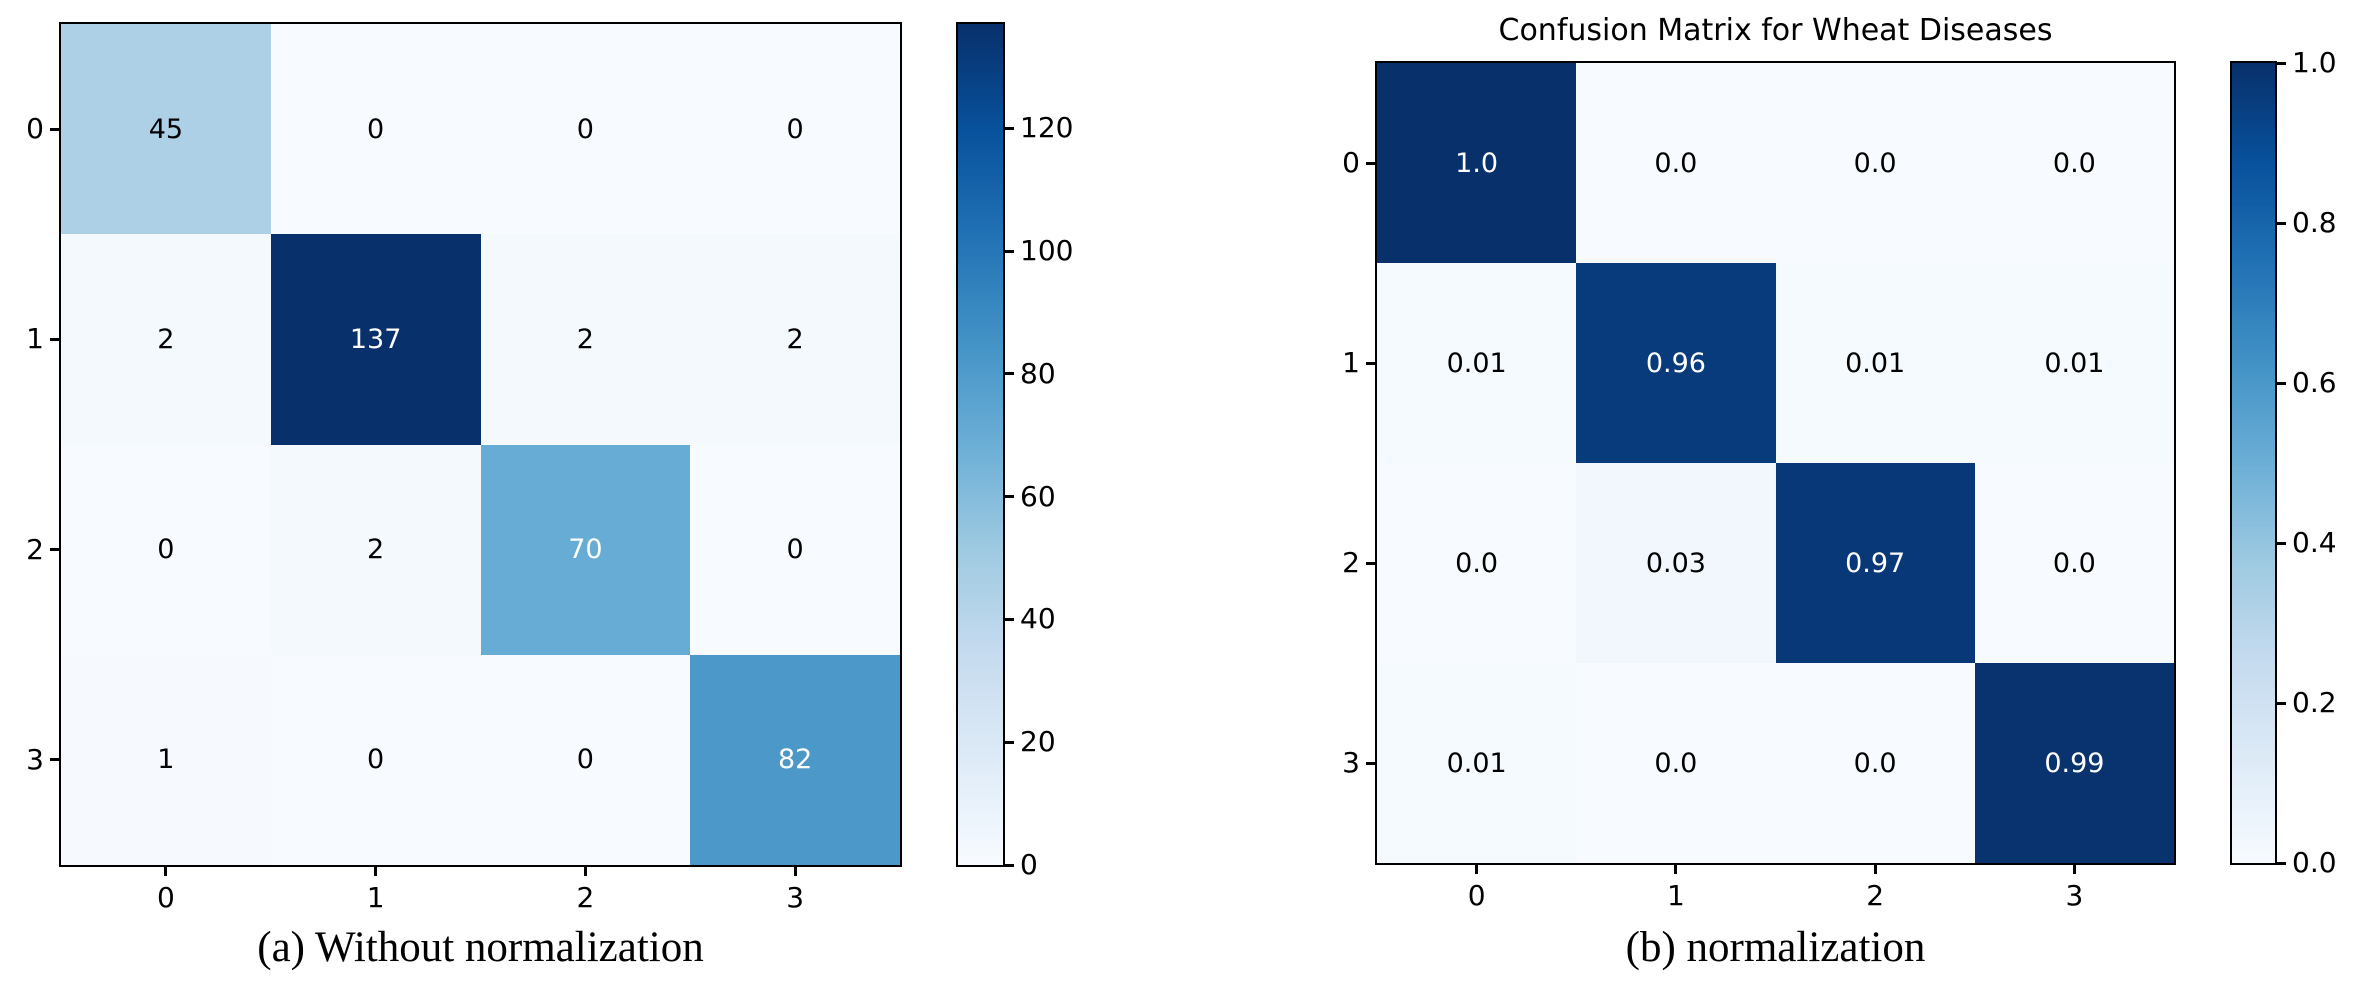  What do you see at coordinates (2314, 222) in the screenshot?
I see `colorbar-tick-label-b-4: 0.8` at bounding box center [2314, 222].